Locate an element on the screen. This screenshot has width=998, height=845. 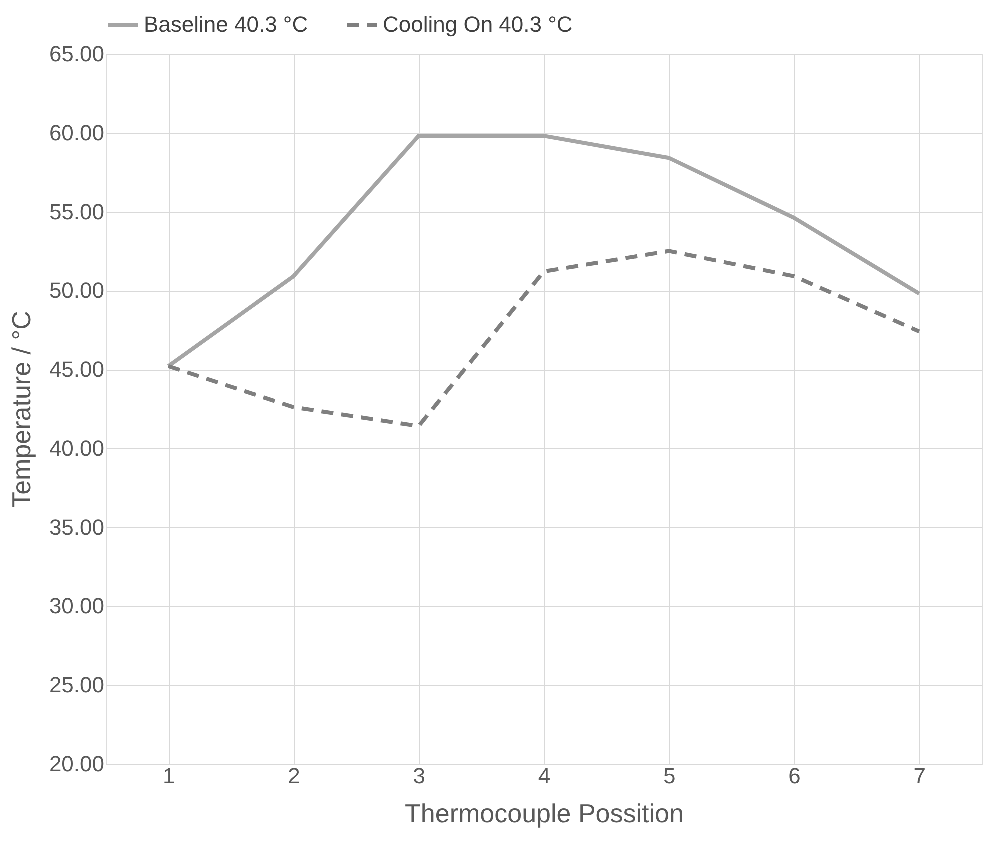
y-tick-label: 40.00 is located at coordinates (76, 448).